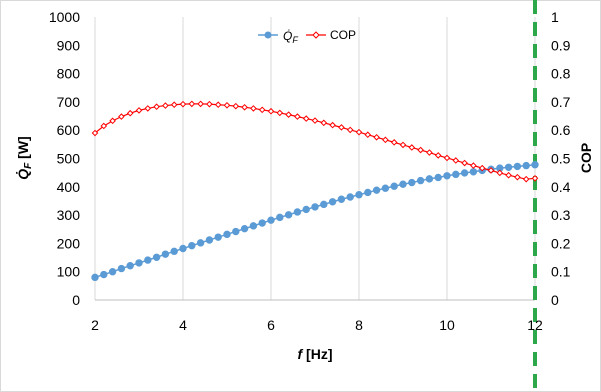  I want to click on legend-item-cop: COP, so click(331, 35).